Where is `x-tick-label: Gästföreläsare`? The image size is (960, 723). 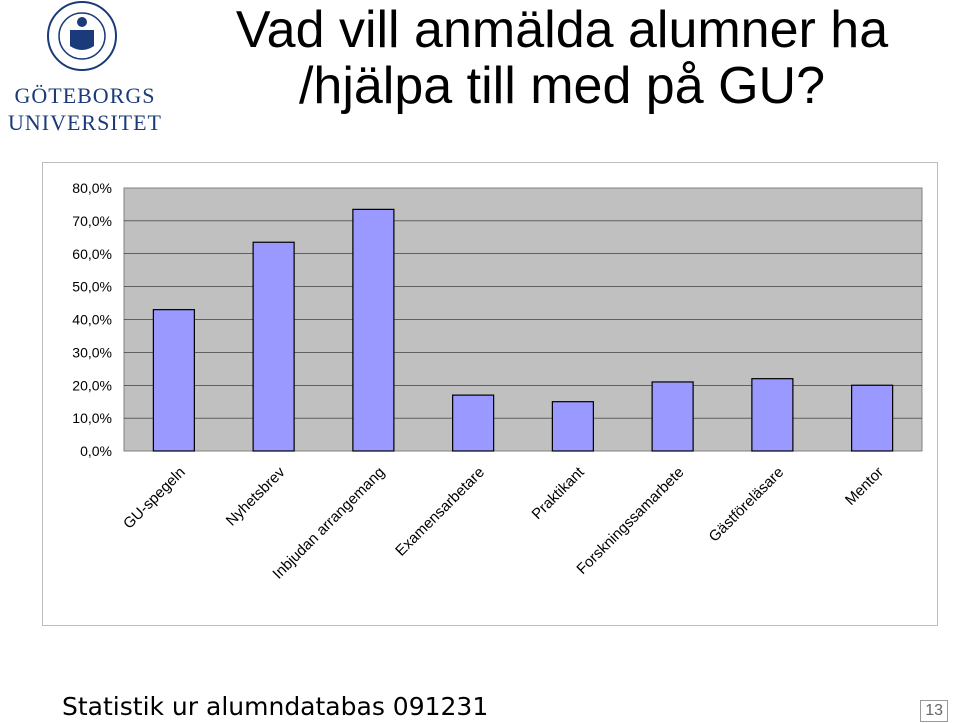
x-tick-label: Gästföreläsare is located at coordinates (747, 505).